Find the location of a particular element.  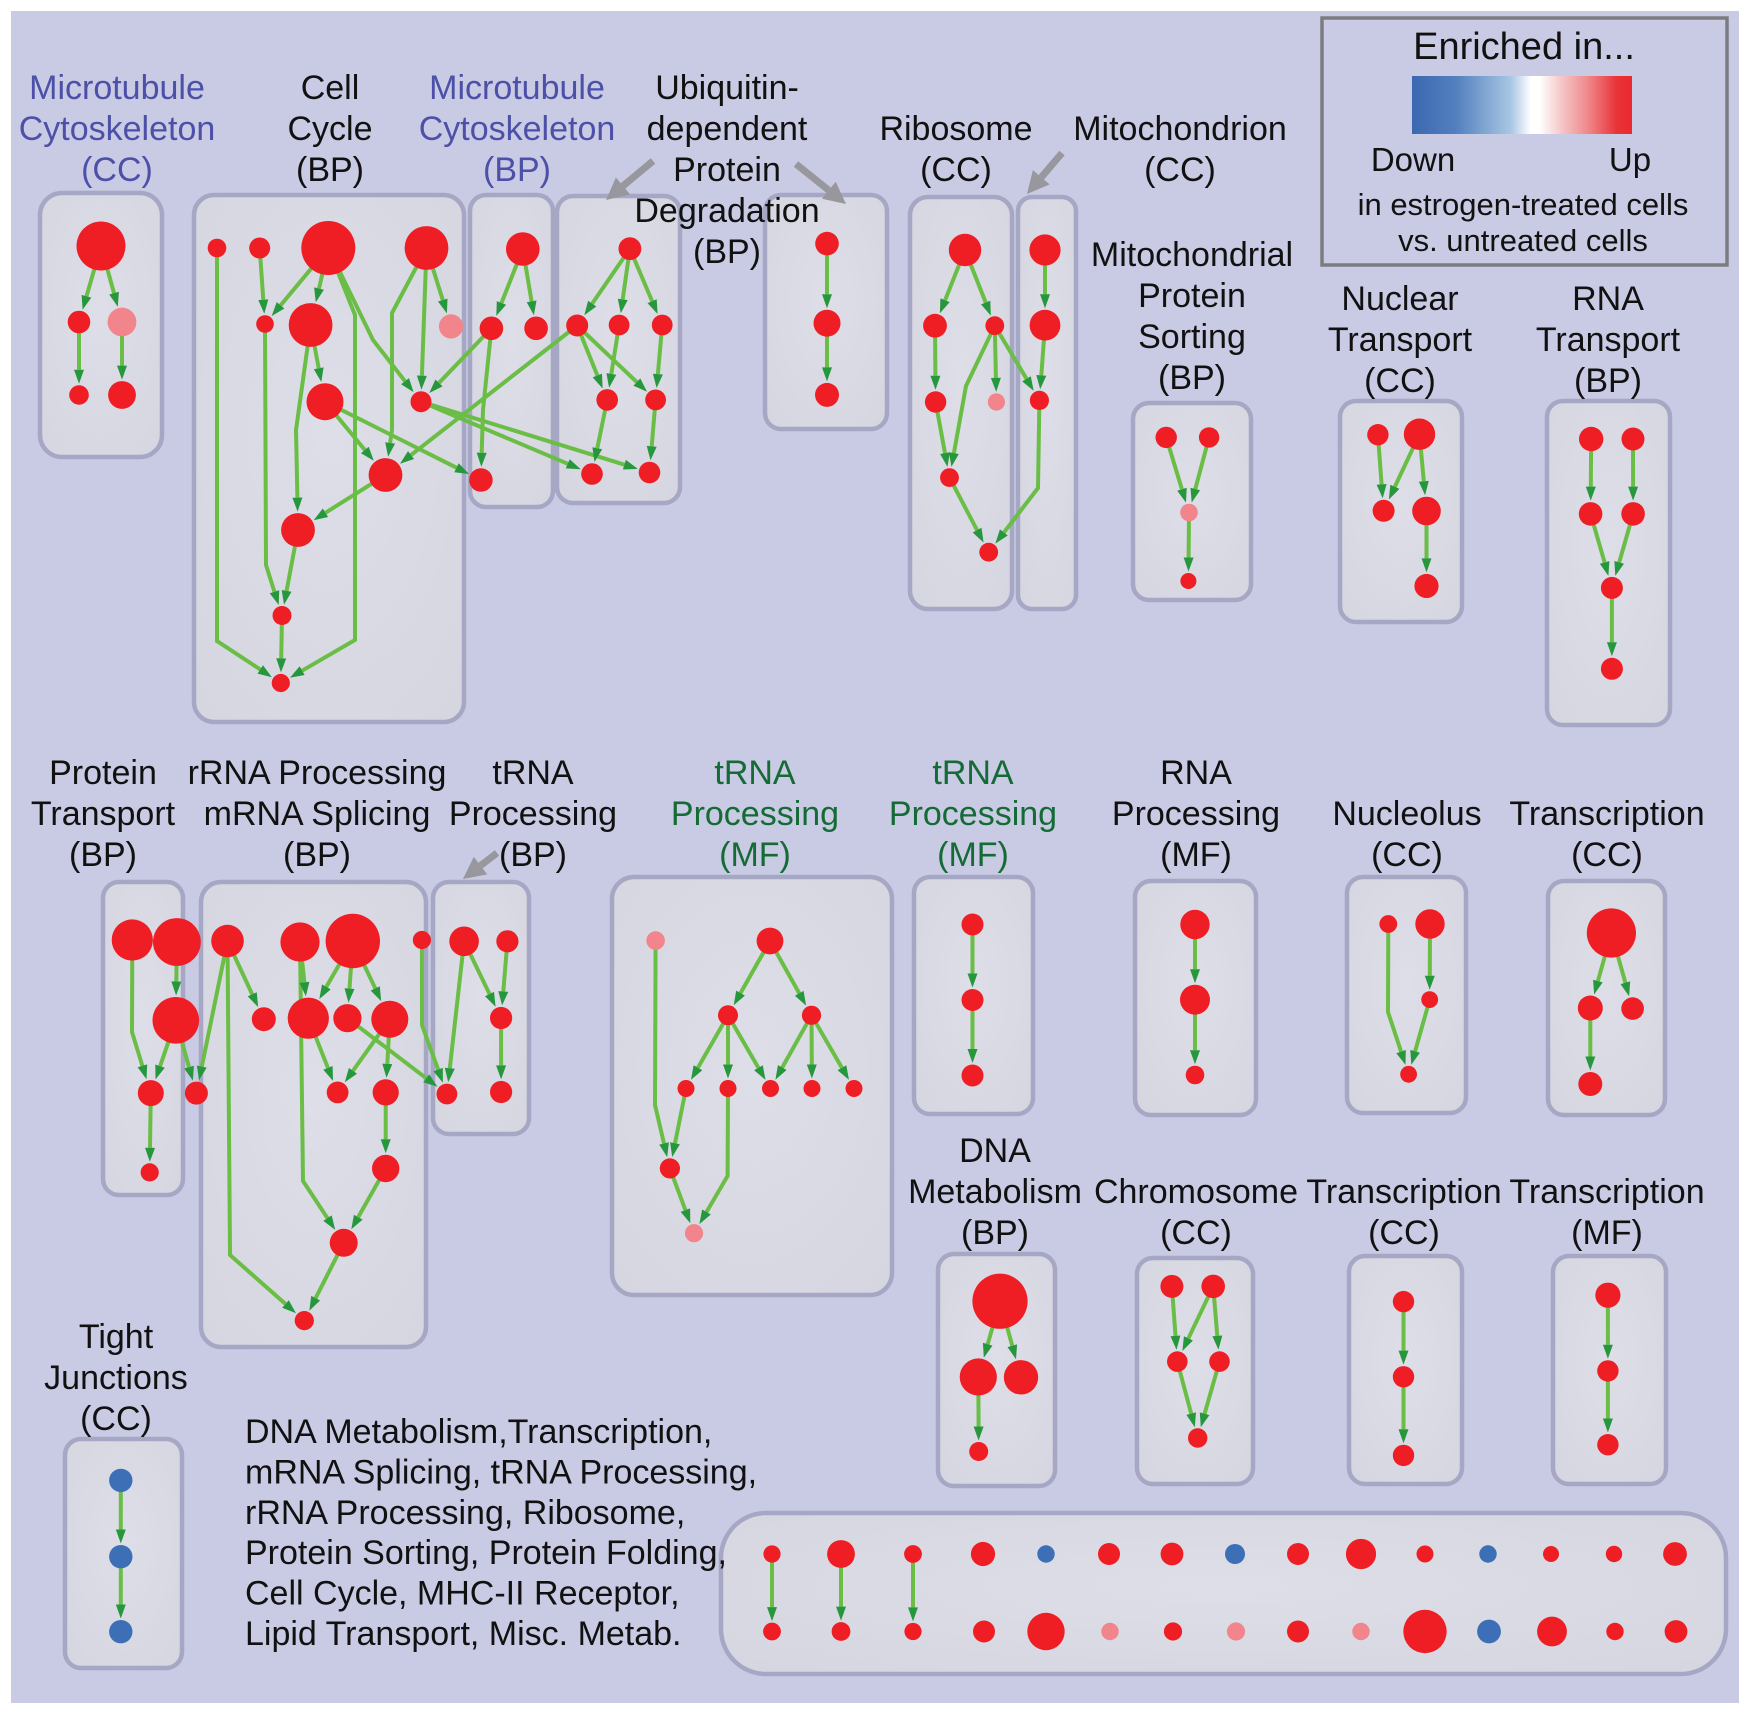

svg-text: Chromosome is located at coordinates (1196, 1192).